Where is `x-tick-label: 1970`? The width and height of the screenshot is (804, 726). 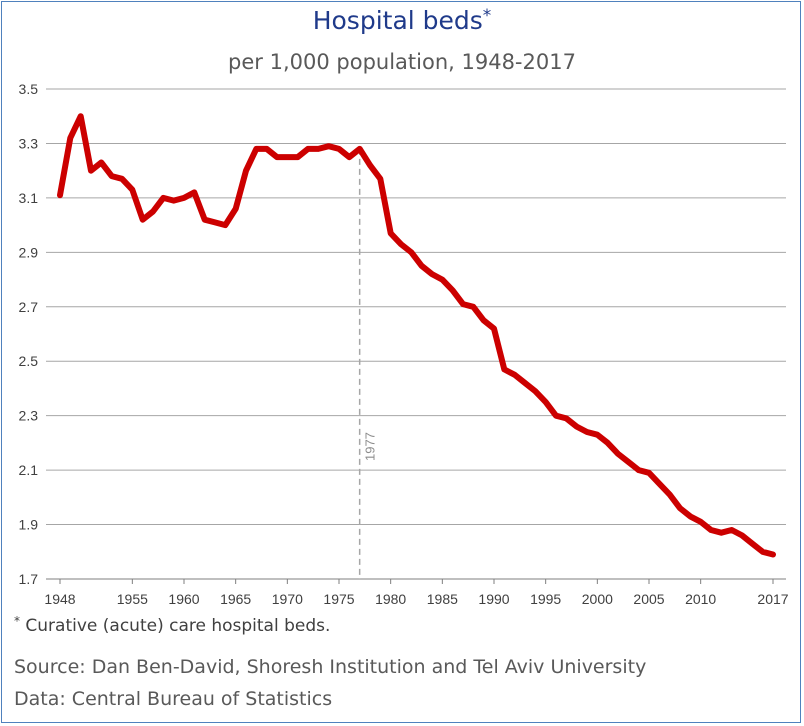 x-tick-label: 1970 is located at coordinates (287, 599).